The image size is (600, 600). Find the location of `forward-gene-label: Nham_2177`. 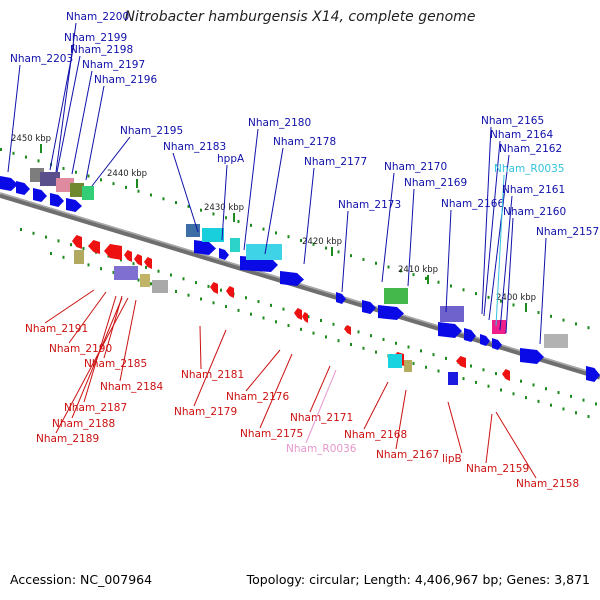

forward-gene-label: Nham_2177 is located at coordinates (335, 162).